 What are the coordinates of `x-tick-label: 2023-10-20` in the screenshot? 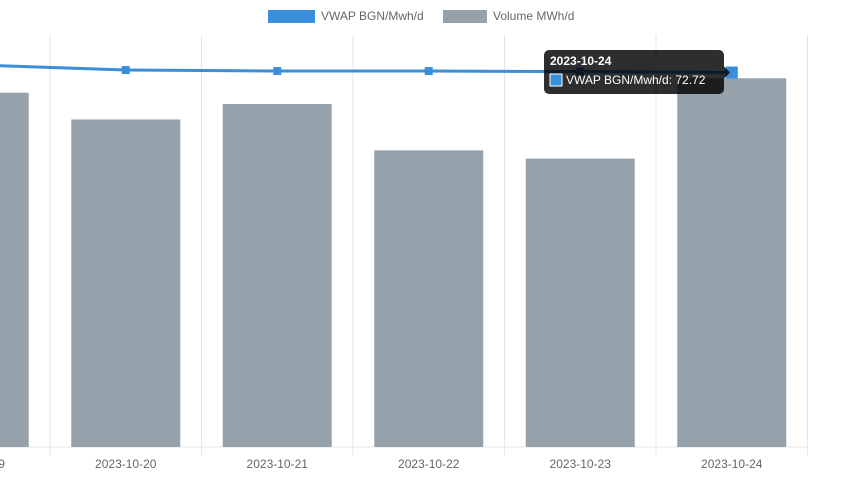 It's located at (126, 464).